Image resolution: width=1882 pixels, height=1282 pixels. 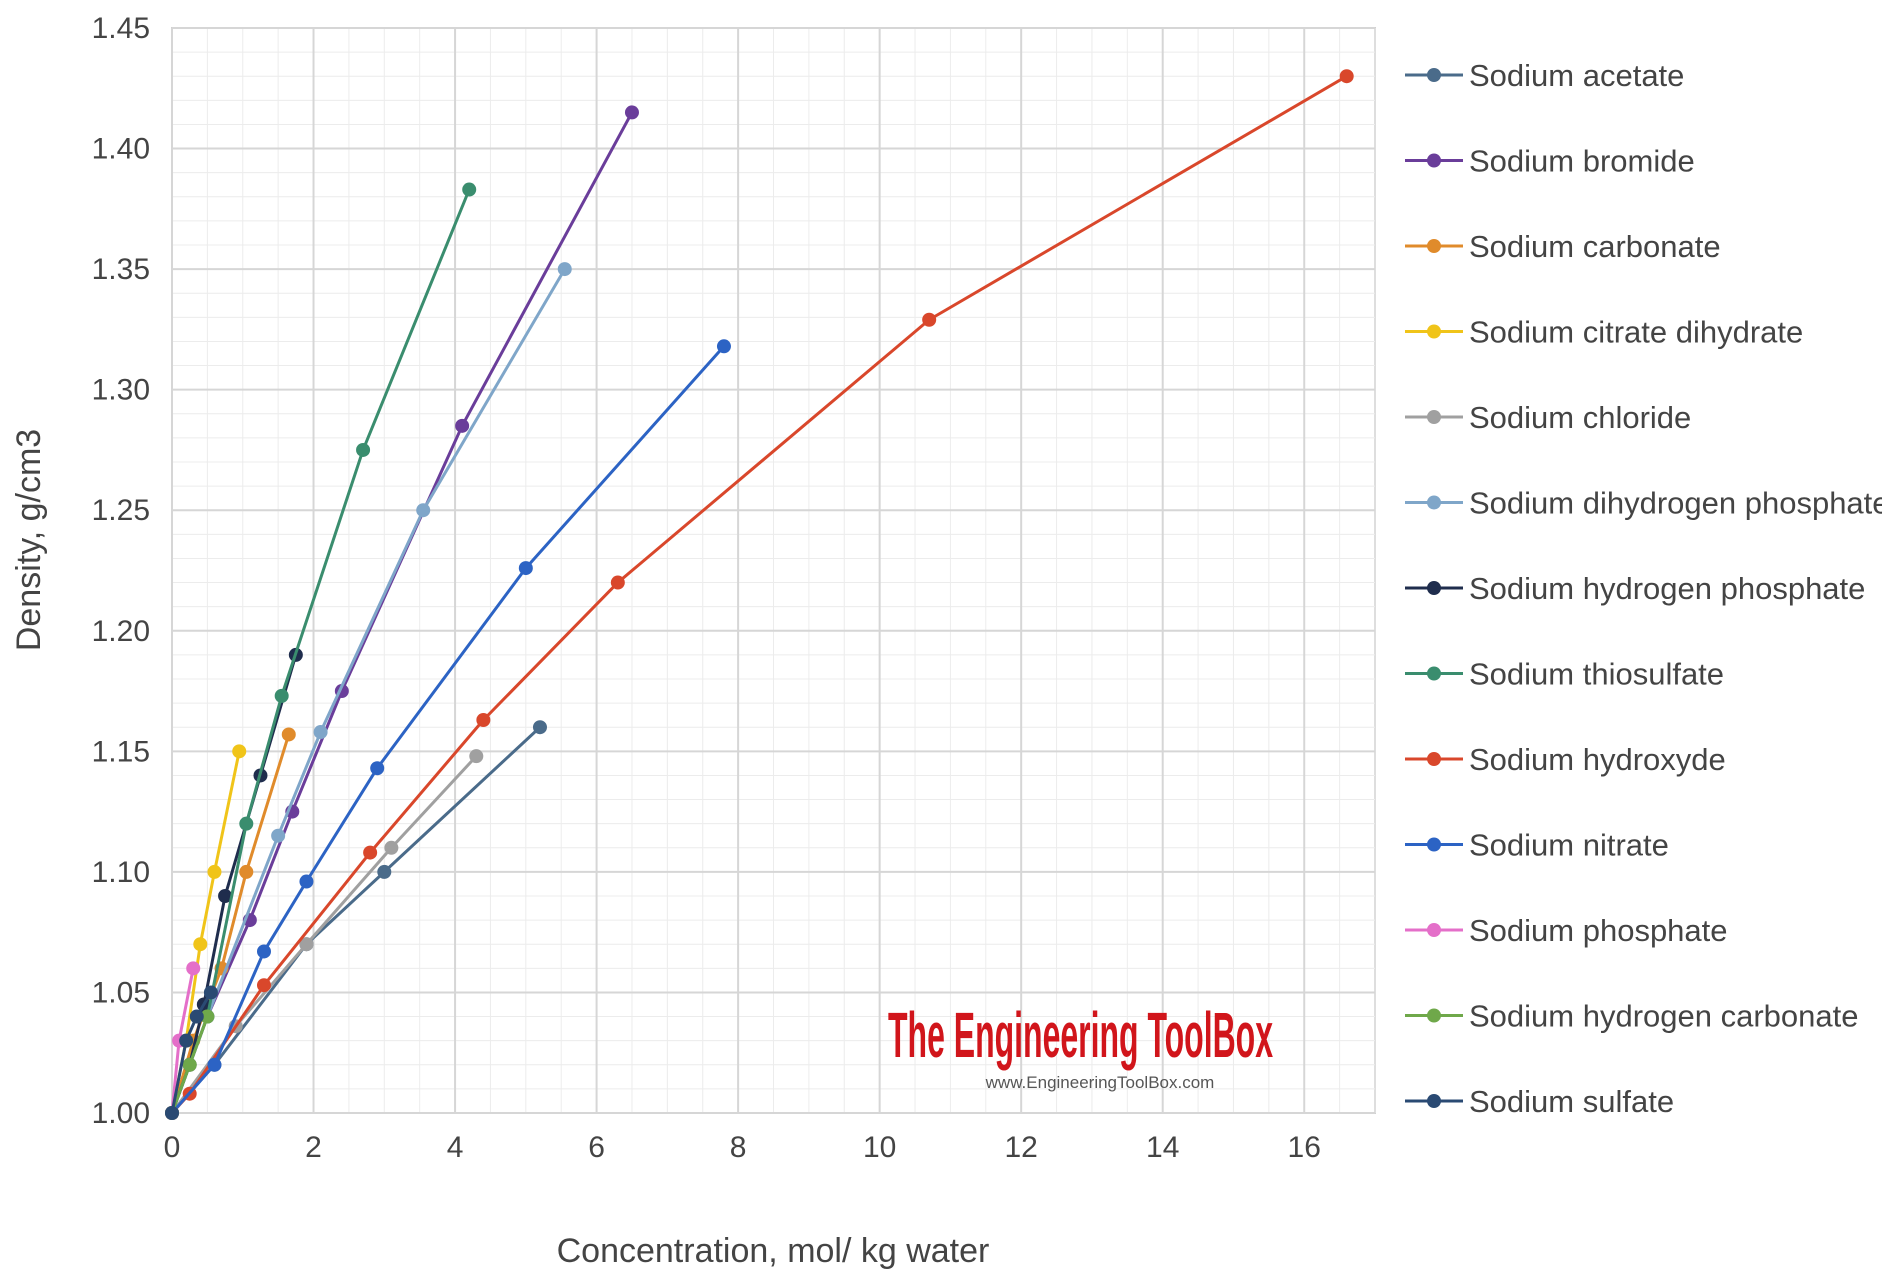 What do you see at coordinates (121, 510) in the screenshot?
I see `y-tick-label: 1.25` at bounding box center [121, 510].